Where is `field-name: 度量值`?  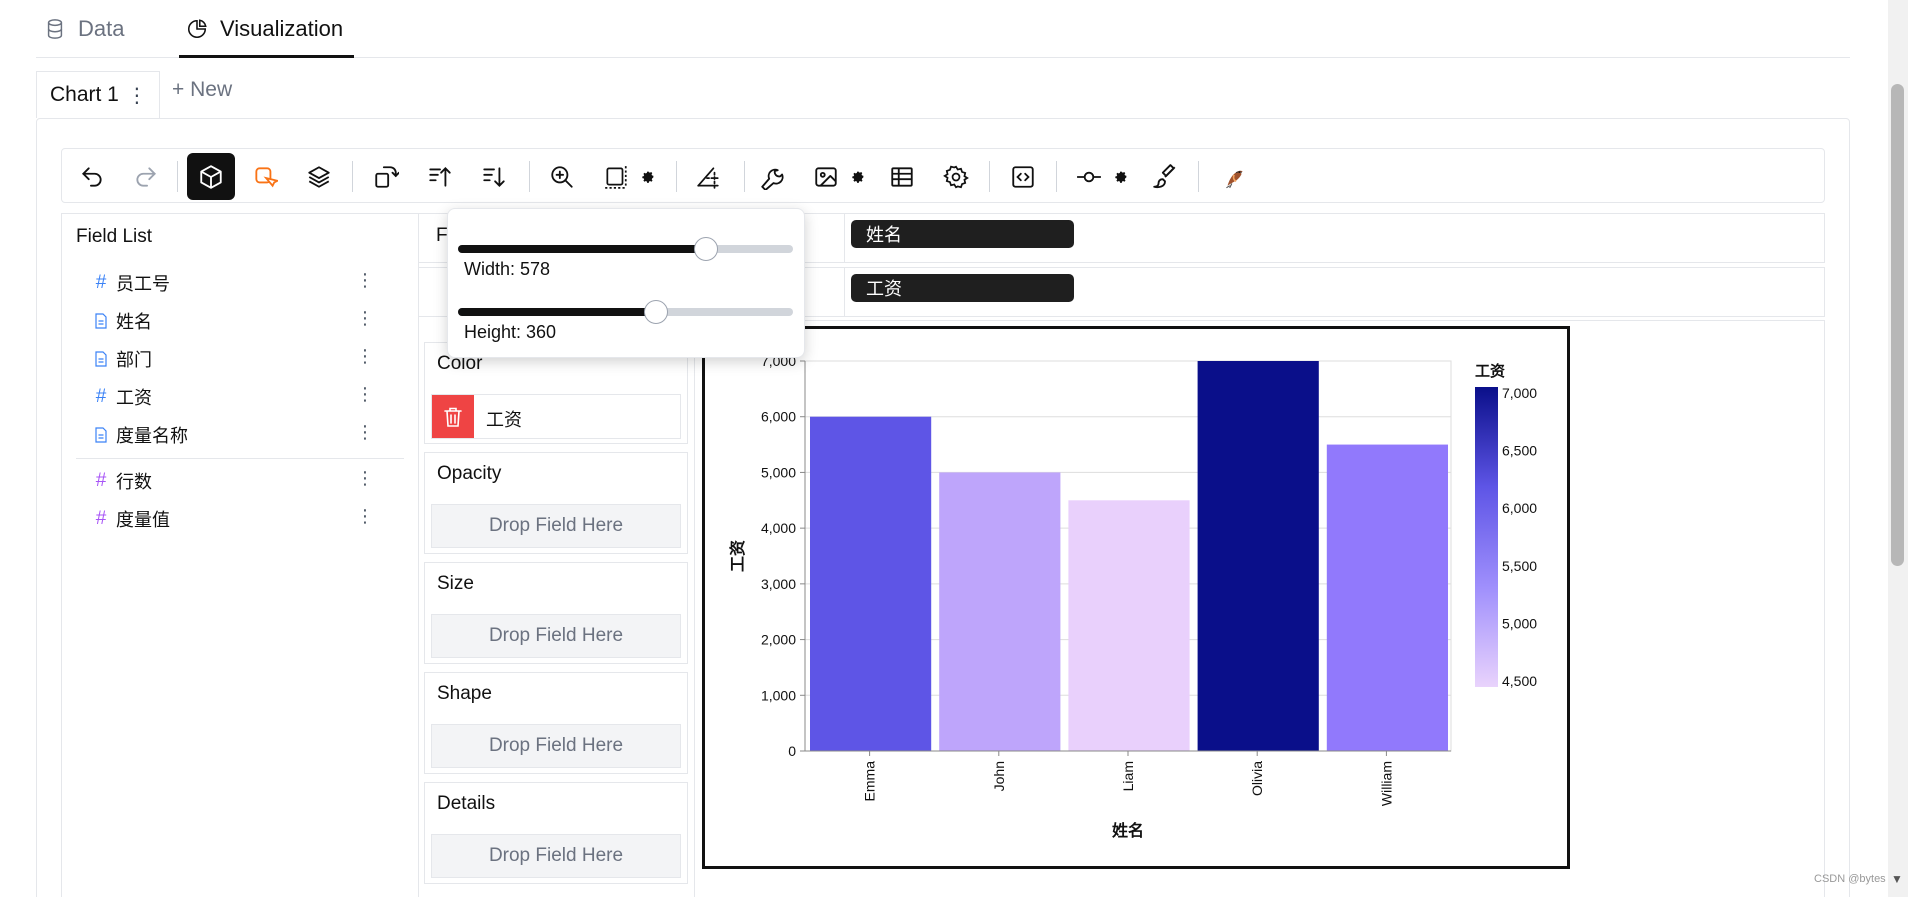
field-name: 度量值 is located at coordinates (143, 520).